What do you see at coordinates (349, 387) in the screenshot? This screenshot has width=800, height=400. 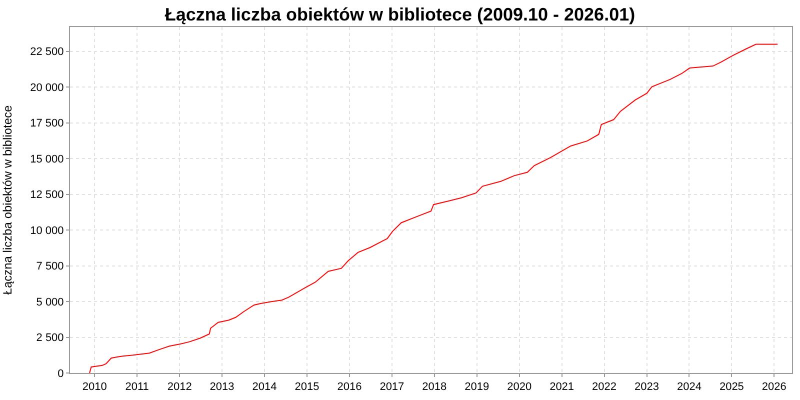 I see `x-tick-label: 2016` at bounding box center [349, 387].